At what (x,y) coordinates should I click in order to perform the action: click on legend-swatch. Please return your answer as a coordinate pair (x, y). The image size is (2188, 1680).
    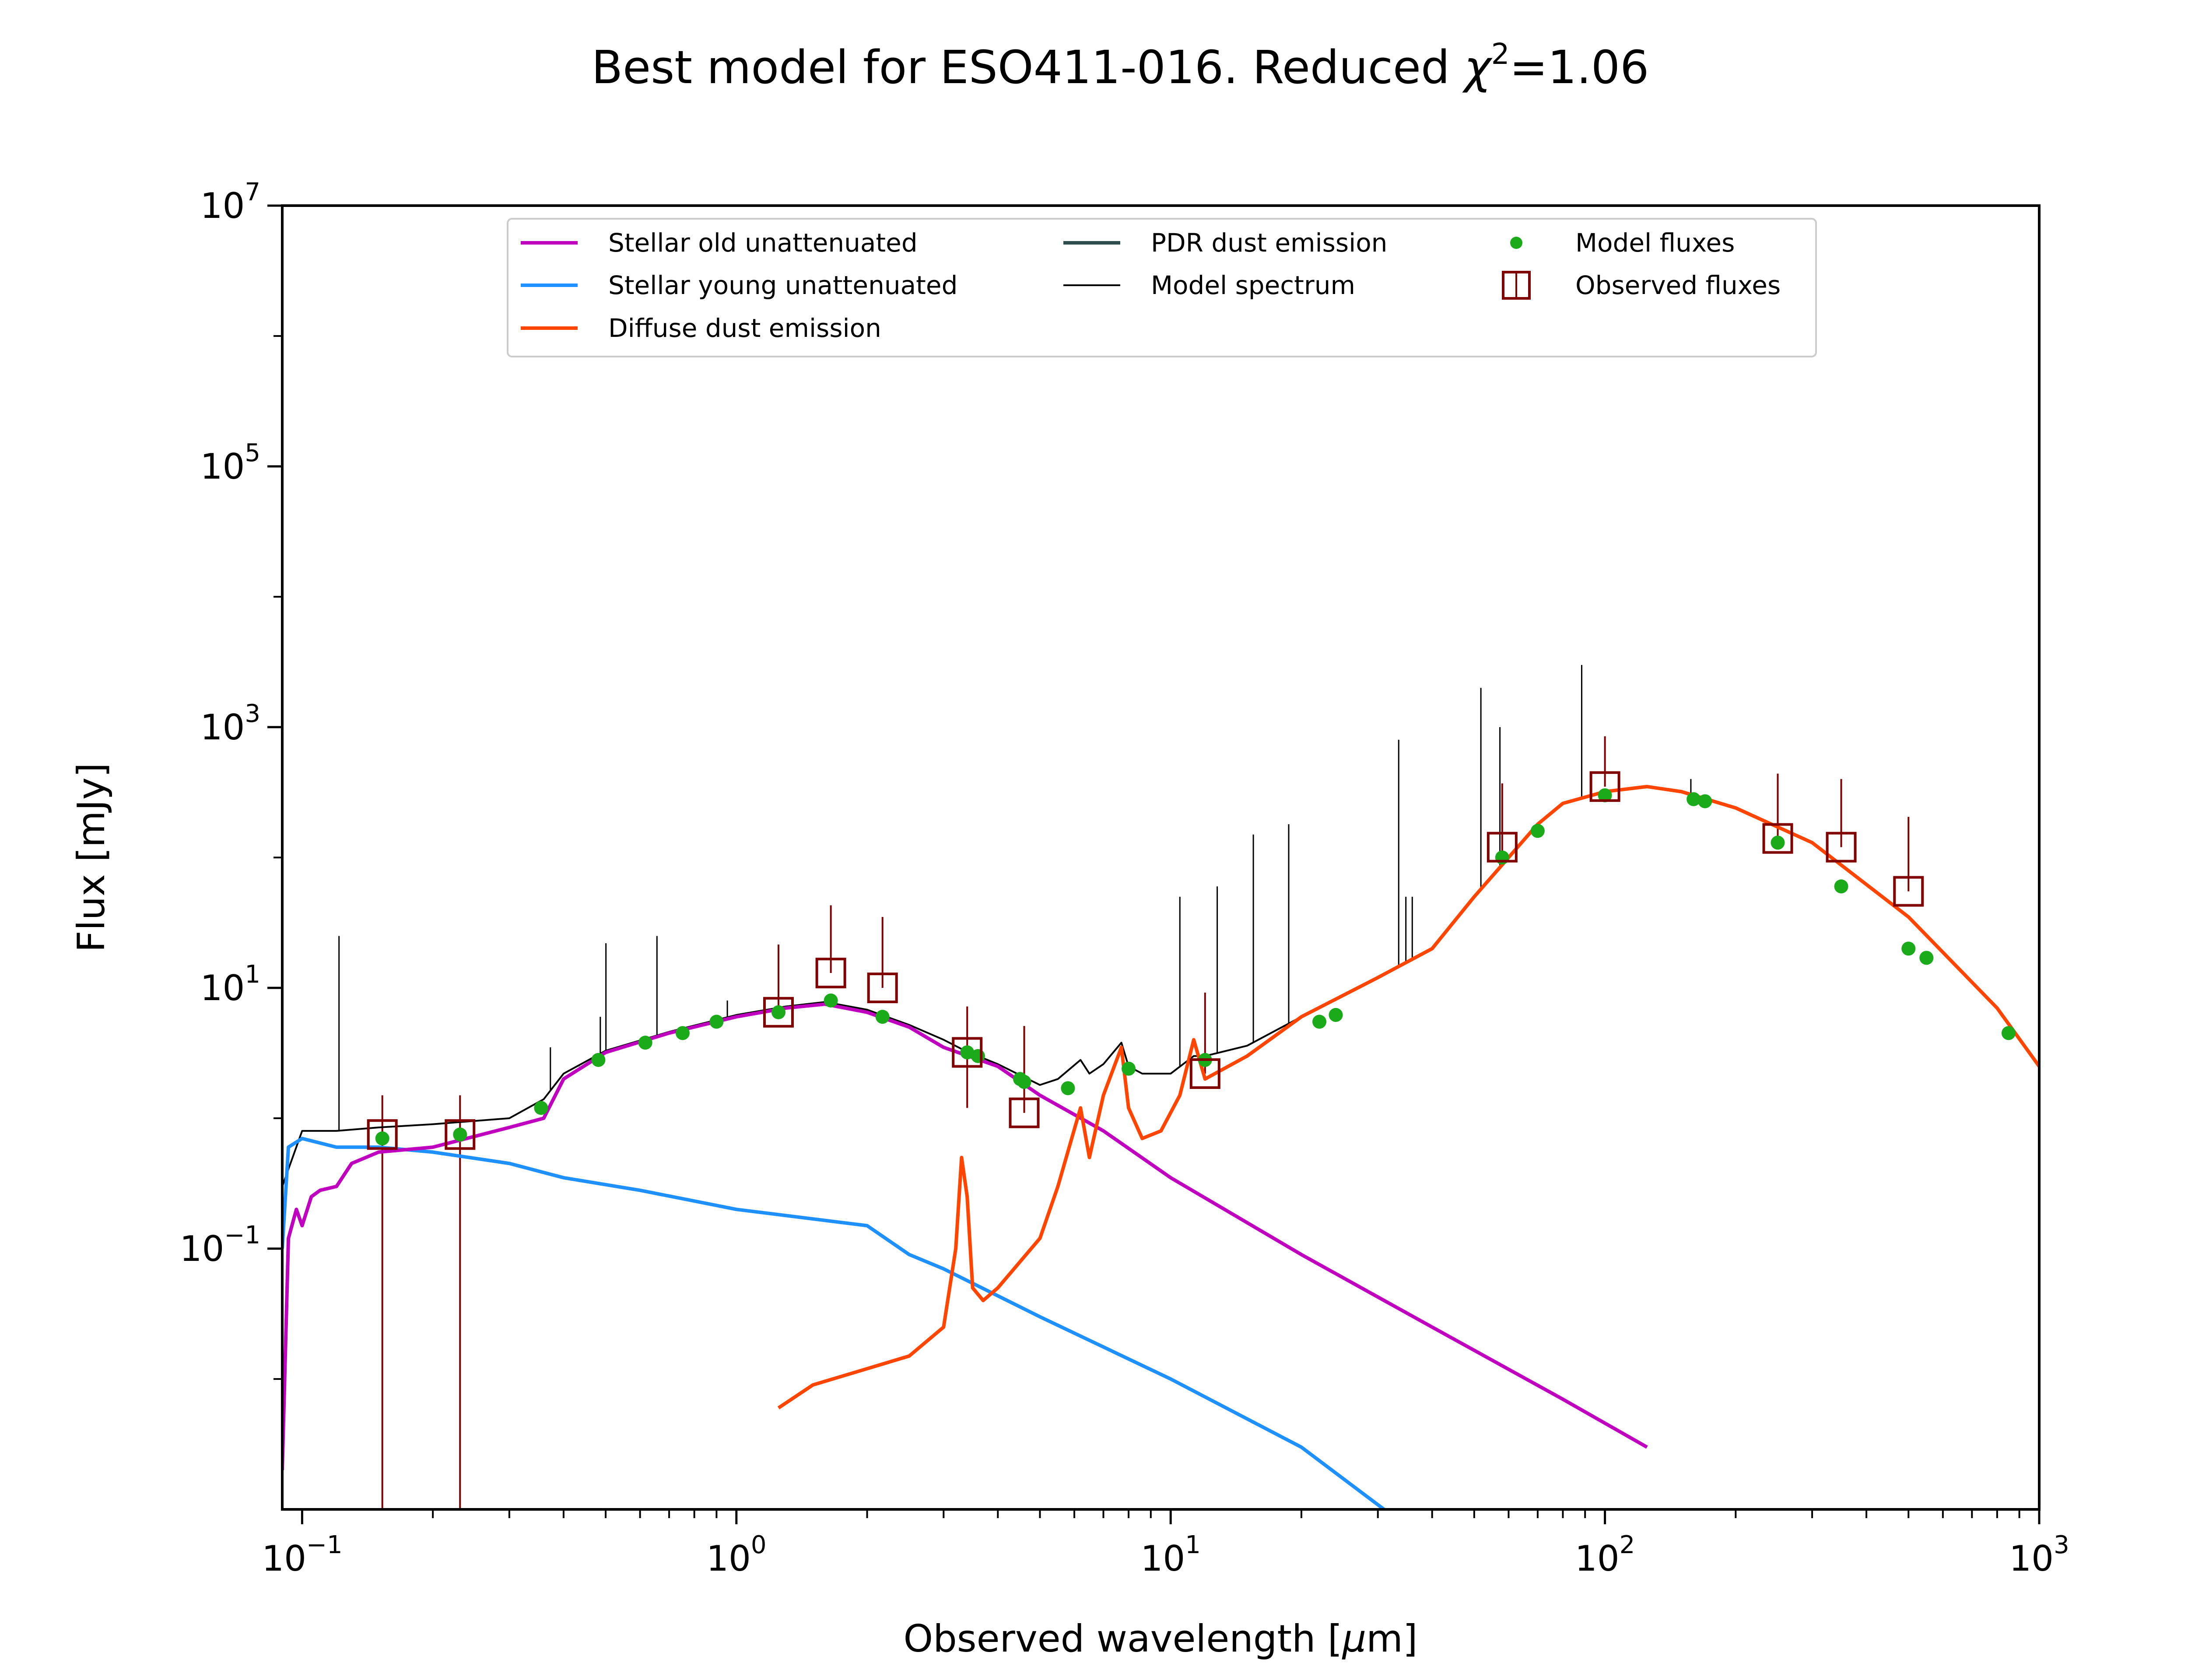
    Looking at the image, I should click on (1516, 243).